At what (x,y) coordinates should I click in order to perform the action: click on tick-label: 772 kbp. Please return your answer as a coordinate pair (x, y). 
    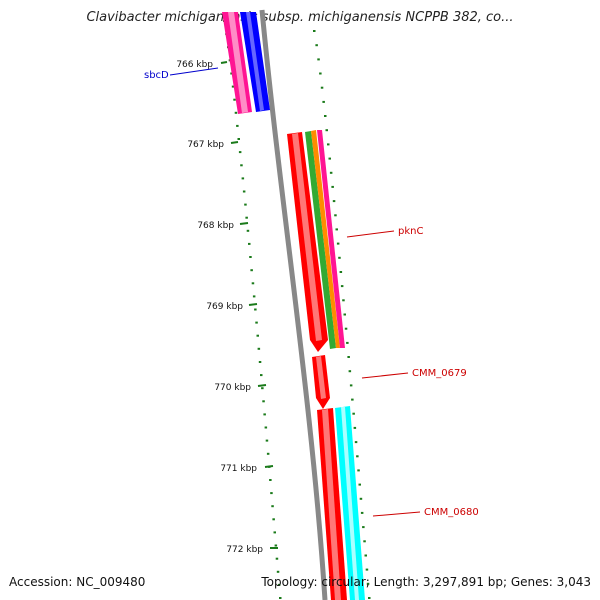
    Looking at the image, I should click on (244, 550).